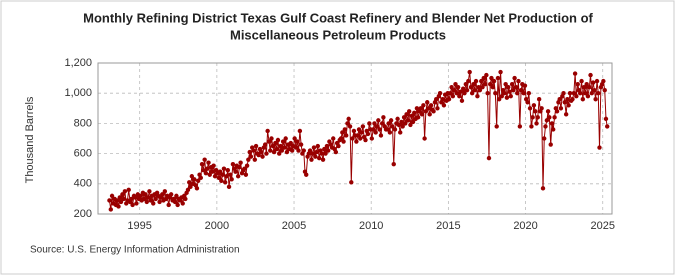  What do you see at coordinates (83, 154) in the screenshot?
I see `y-tick-label: 600` at bounding box center [83, 154].